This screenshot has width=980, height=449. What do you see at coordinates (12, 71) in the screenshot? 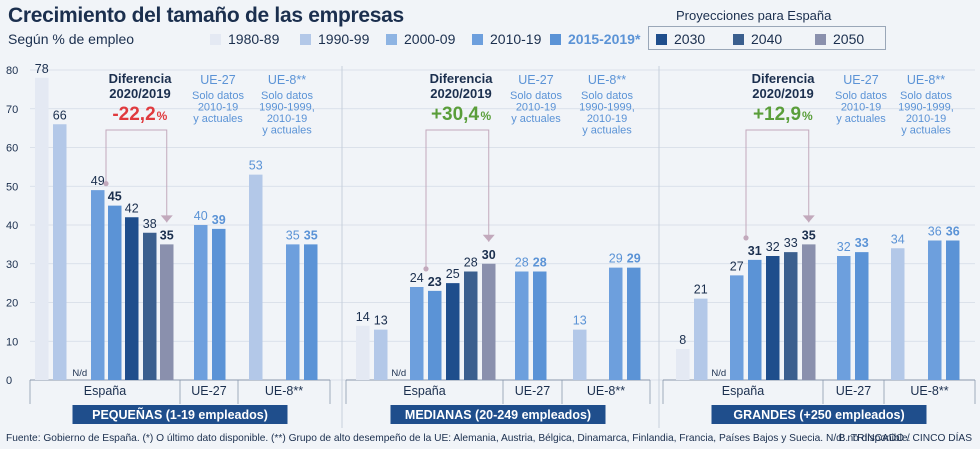
I see `y-tick-label: 80` at bounding box center [12, 71].